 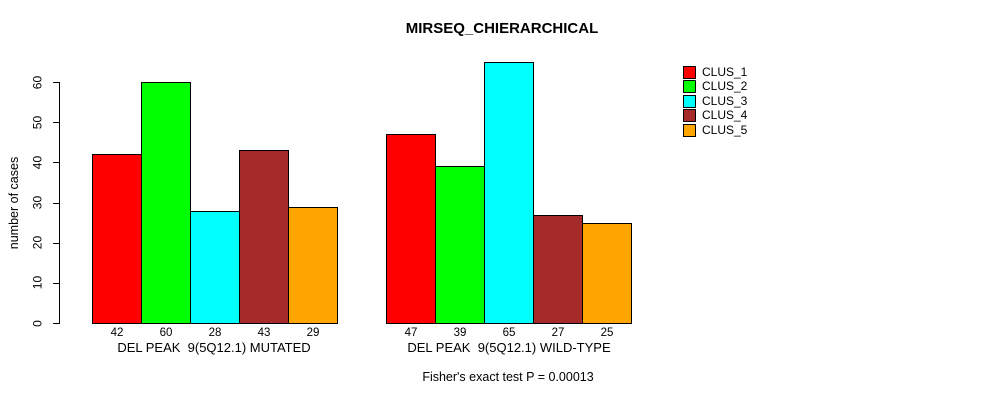 What do you see at coordinates (117, 239) in the screenshot?
I see `bar-clus_1-group1` at bounding box center [117, 239].